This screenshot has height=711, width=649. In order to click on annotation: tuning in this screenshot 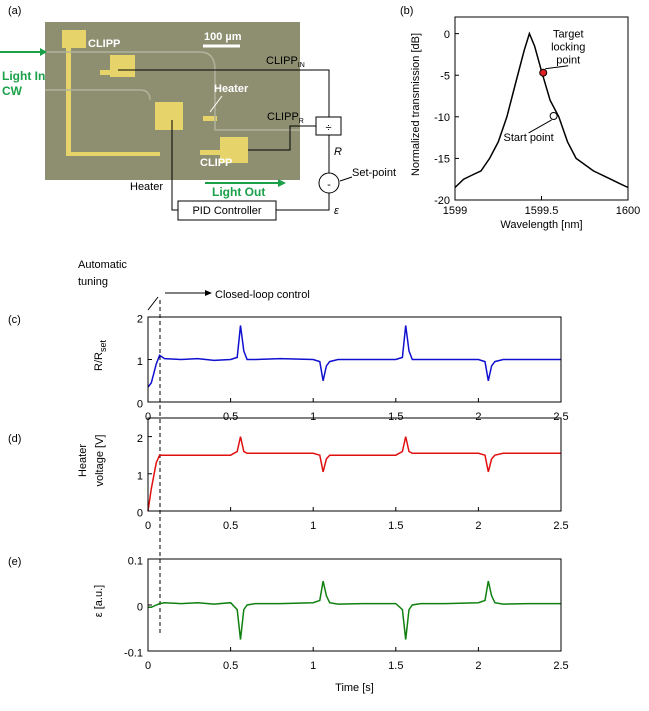, I will do `click(93, 282)`.